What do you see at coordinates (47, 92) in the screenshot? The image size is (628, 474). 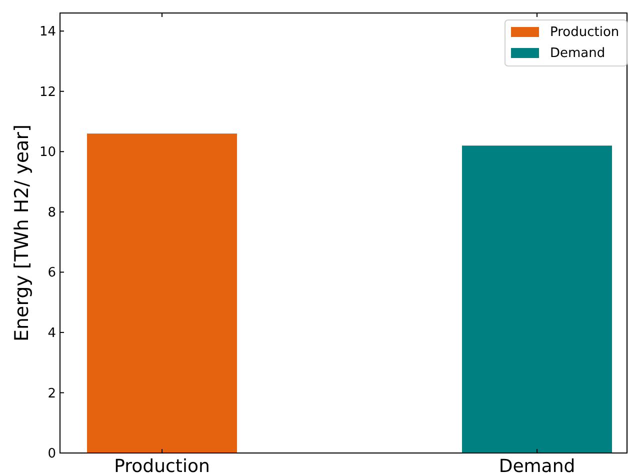 I see `y-tick-label: 12` at bounding box center [47, 92].